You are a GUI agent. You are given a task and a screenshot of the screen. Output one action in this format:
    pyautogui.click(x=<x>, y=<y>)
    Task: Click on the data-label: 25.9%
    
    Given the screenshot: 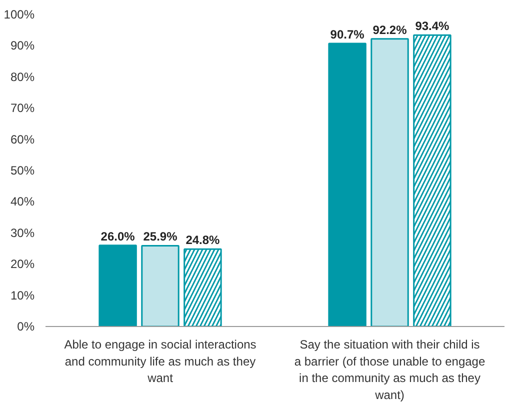 What is the action you would take?
    pyautogui.click(x=160, y=237)
    